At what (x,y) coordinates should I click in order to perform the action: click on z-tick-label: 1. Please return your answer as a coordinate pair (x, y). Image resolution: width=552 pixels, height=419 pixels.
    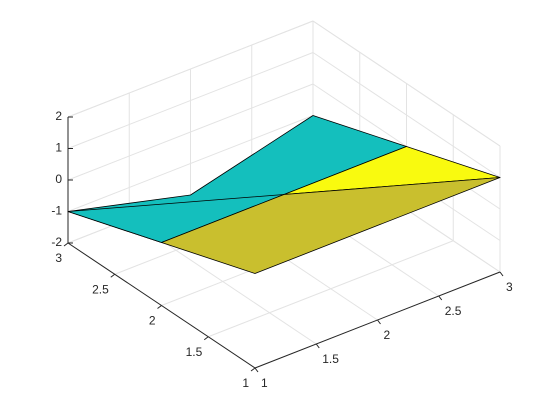
    Looking at the image, I should click on (58, 148).